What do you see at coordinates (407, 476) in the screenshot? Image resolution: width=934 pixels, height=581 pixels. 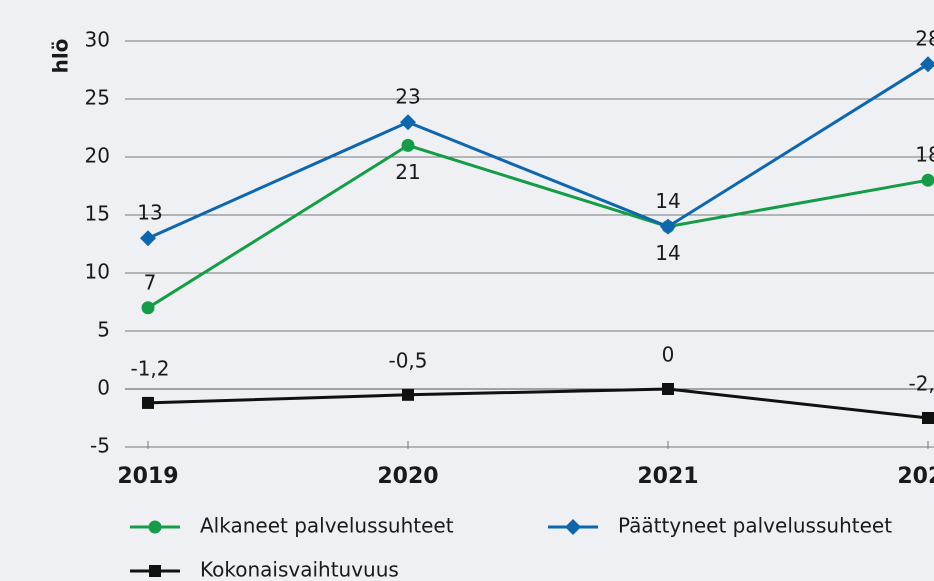 I see `x-tick-label: 2020` at bounding box center [407, 476].